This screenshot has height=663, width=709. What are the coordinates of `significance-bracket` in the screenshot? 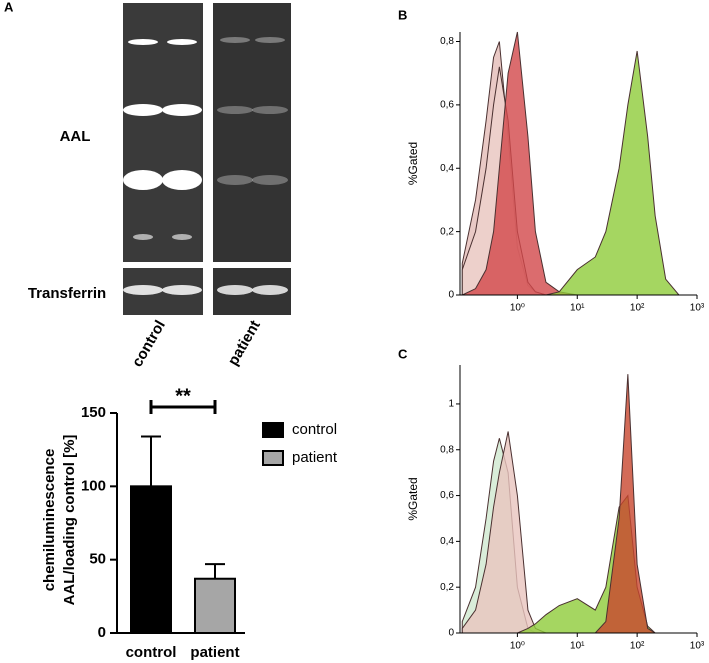 It's located at (183, 407).